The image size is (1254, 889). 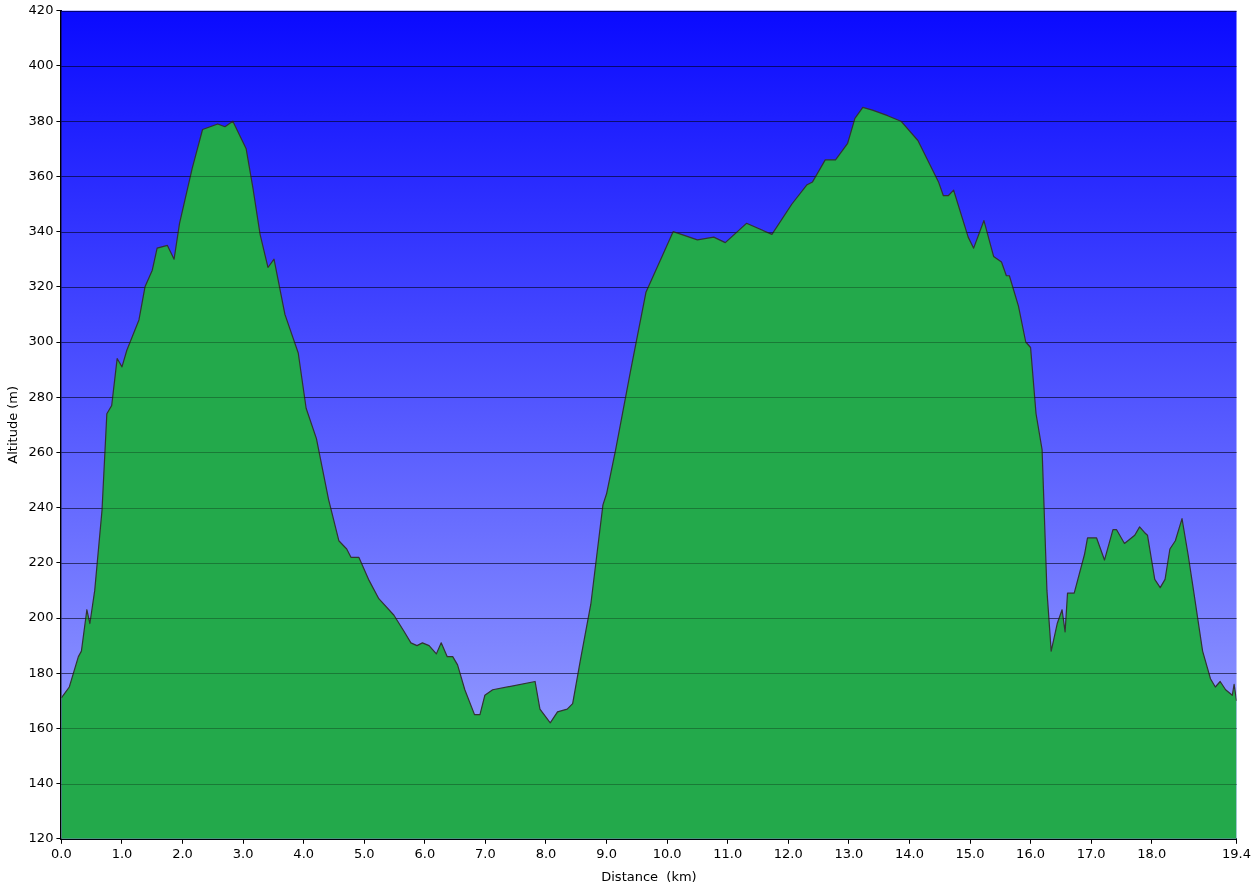 I want to click on x-tick-label: 8.0, so click(x=546, y=853).